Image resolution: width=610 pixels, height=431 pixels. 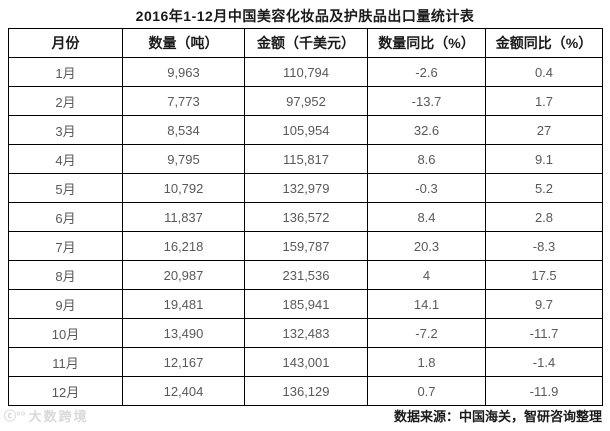 I want to click on value-cell: -2.6, so click(x=426, y=72).